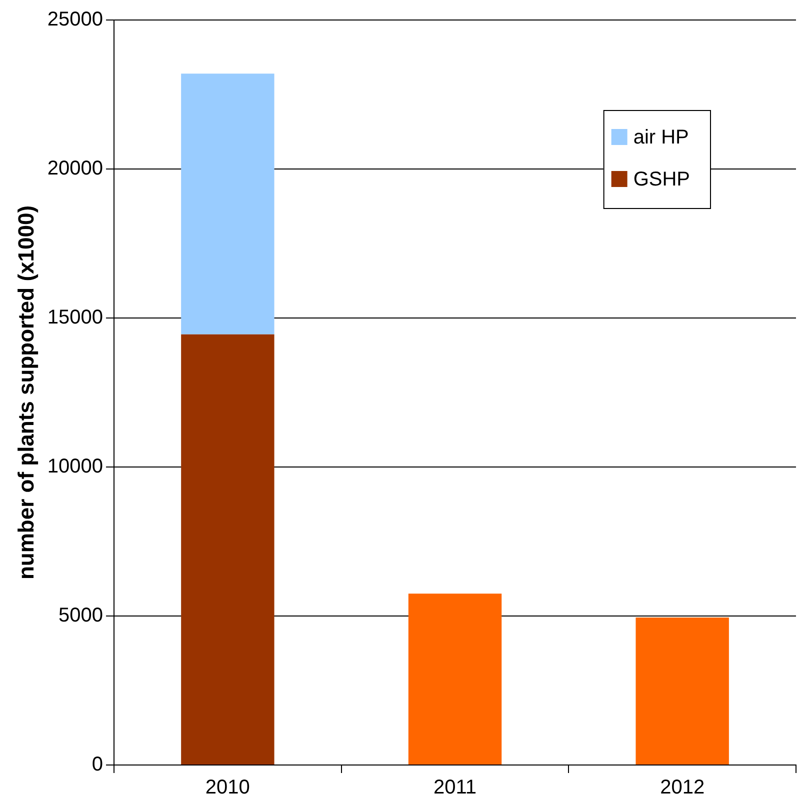 This screenshot has height=803, width=798. I want to click on y-tick-label: 20000, so click(75, 169).